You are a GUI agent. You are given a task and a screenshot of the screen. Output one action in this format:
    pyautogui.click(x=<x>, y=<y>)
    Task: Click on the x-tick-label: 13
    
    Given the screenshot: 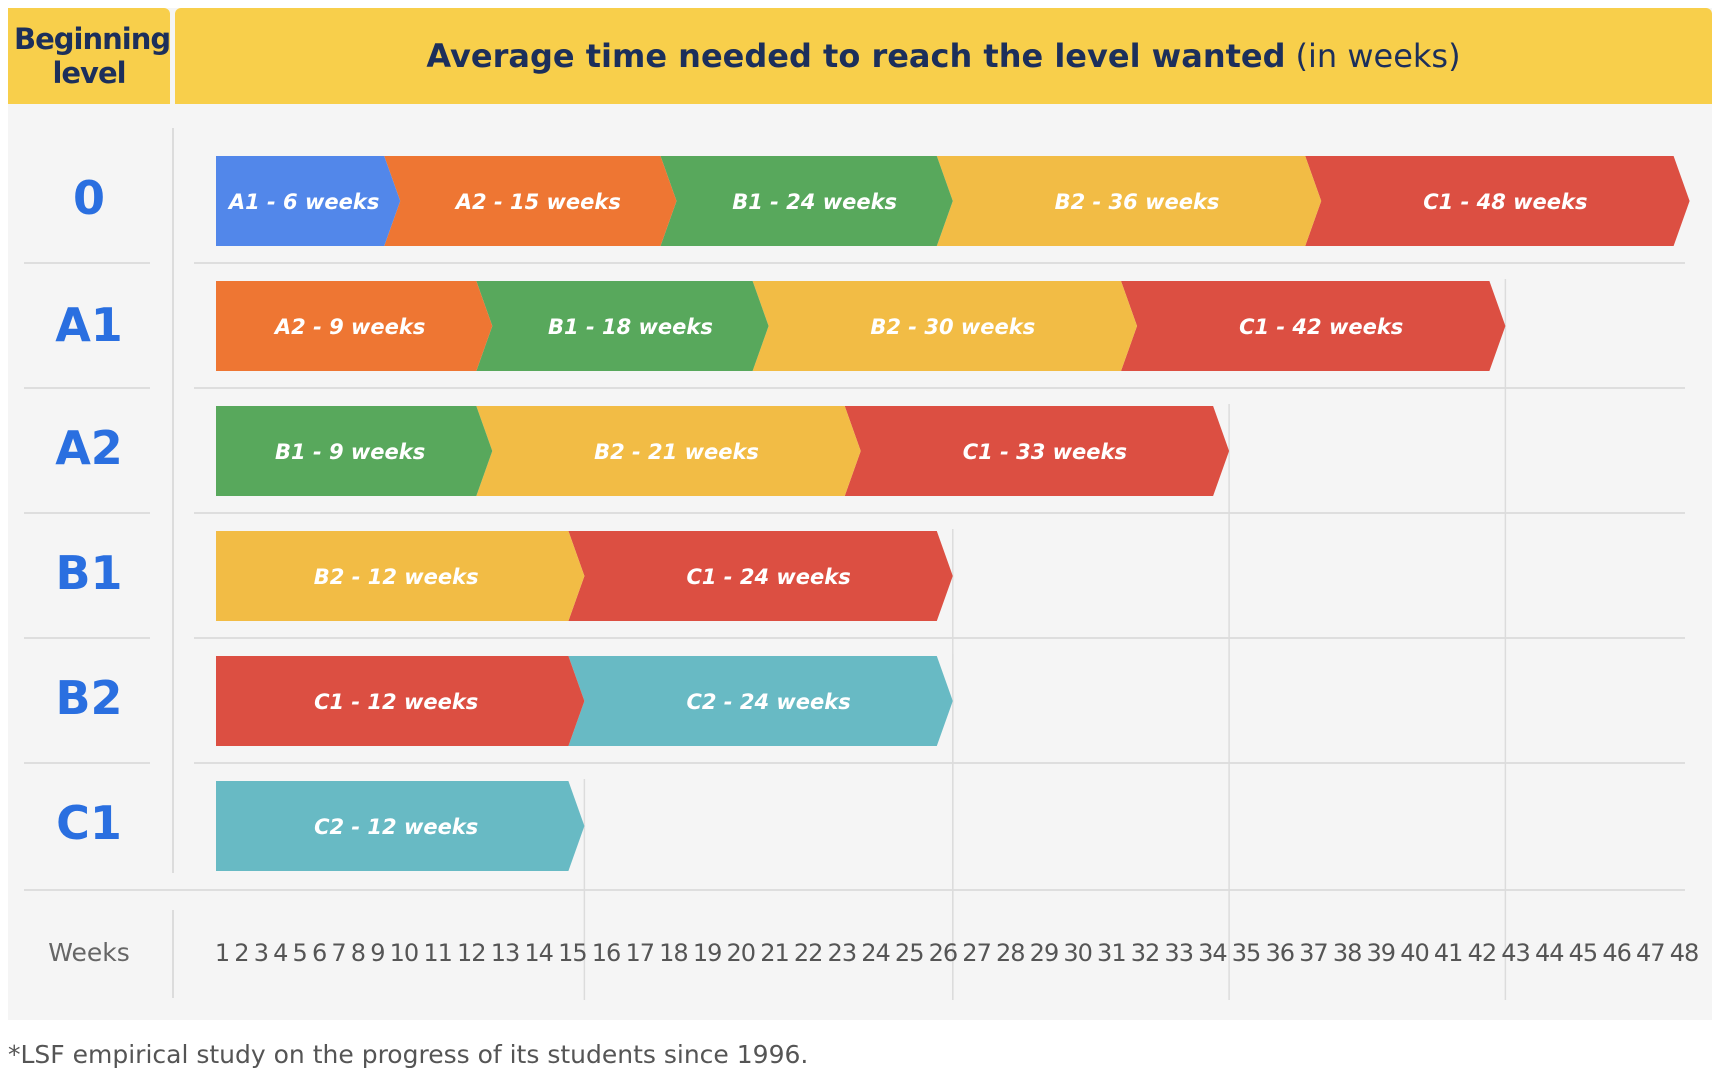 What is the action you would take?
    pyautogui.click(x=505, y=953)
    